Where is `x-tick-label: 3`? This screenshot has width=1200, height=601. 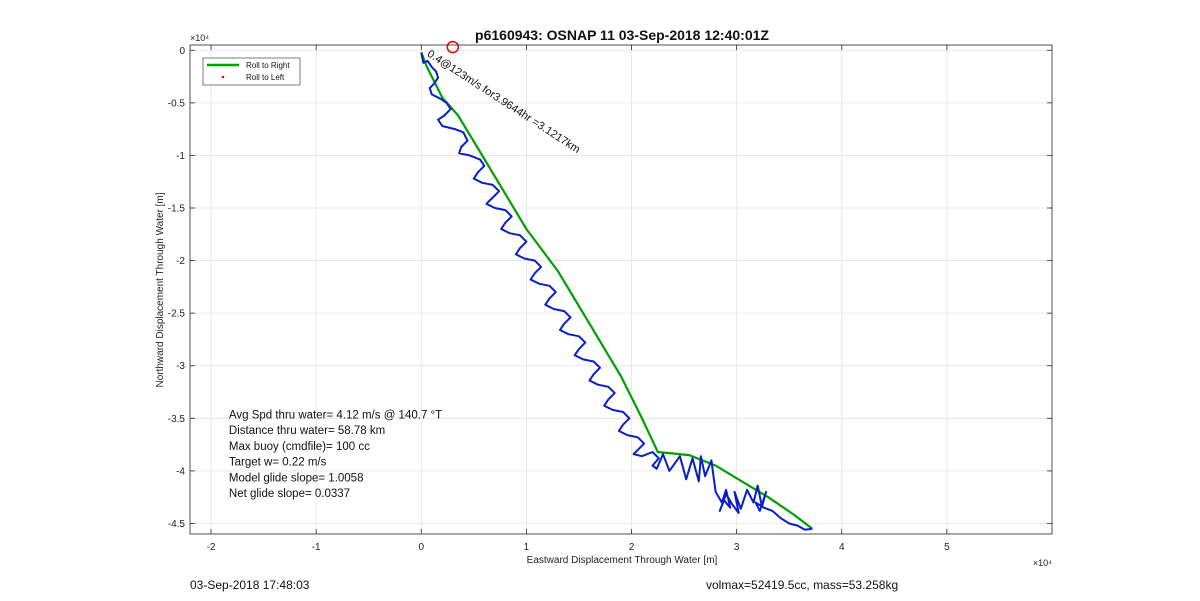 x-tick-label: 3 is located at coordinates (737, 547).